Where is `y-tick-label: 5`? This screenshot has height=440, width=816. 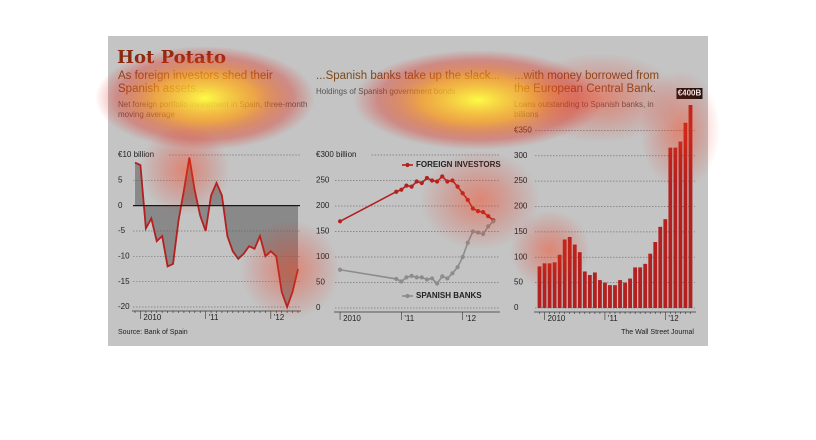 y-tick-label: 5 is located at coordinates (120, 179).